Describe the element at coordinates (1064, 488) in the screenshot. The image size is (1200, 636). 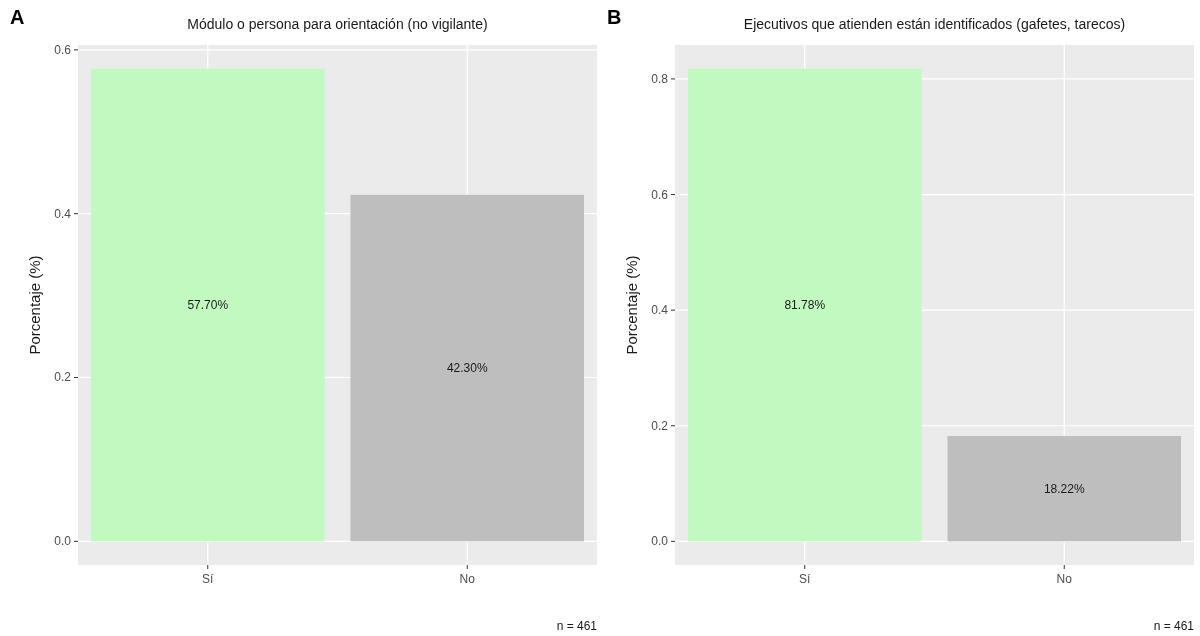
I see `data-label: 18.22%` at that location.